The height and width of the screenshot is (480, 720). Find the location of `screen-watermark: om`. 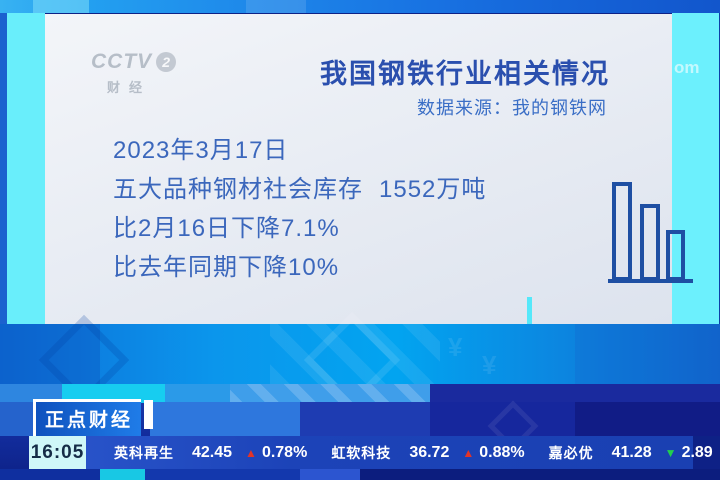

screen-watermark: om is located at coordinates (687, 67).